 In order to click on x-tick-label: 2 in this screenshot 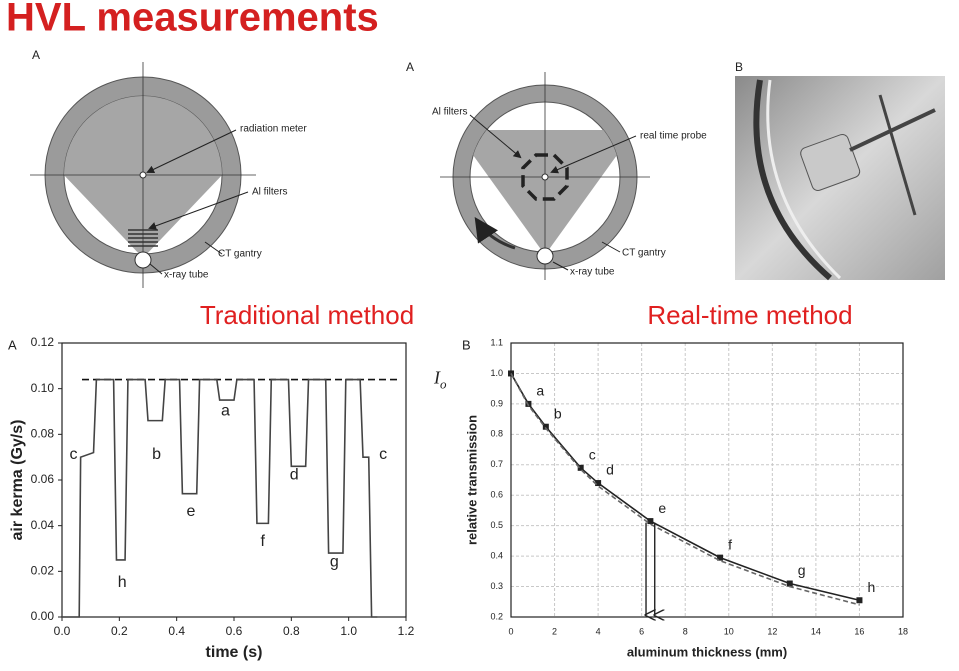, I will do `click(554, 631)`.